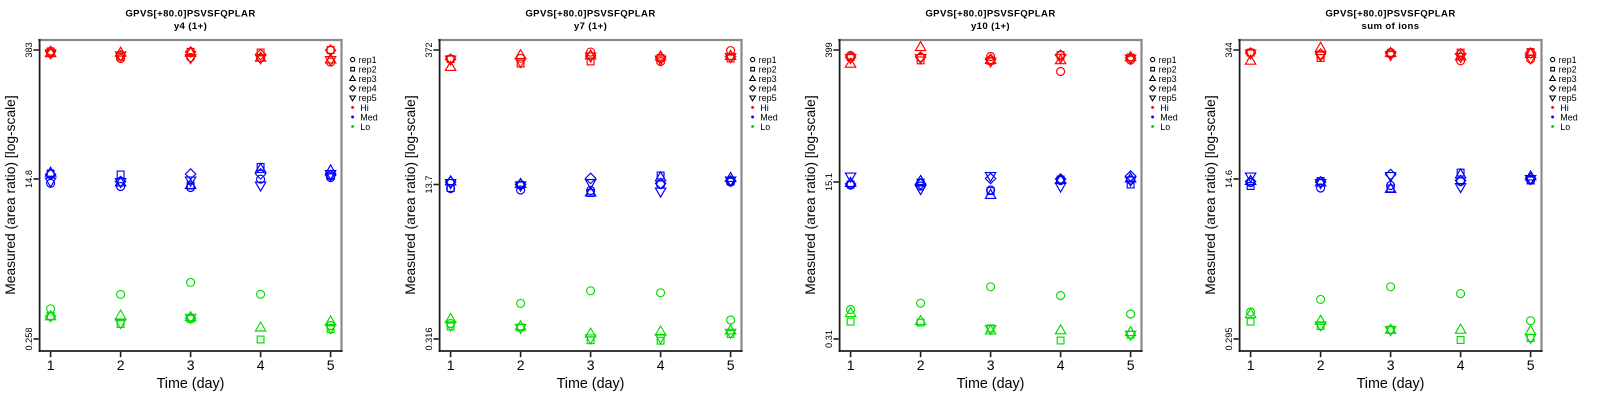 The height and width of the screenshot is (400, 1600). Describe the element at coordinates (29, 339) in the screenshot. I see `svg-text: 0.258` at that location.